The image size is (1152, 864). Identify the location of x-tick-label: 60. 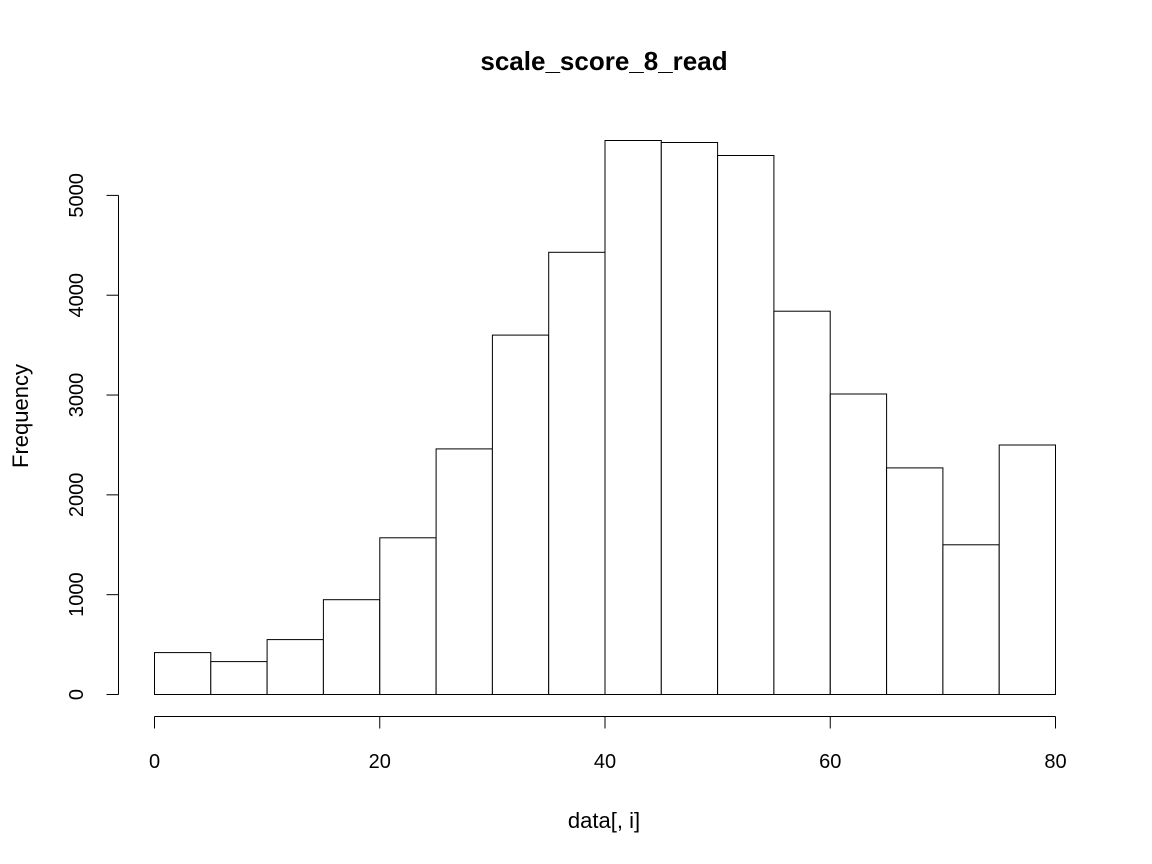
(830, 762).